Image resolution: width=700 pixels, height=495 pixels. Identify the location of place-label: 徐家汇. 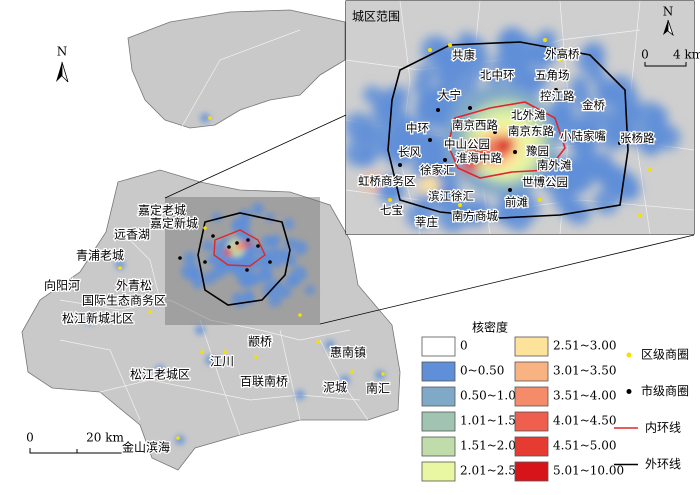
(437, 170).